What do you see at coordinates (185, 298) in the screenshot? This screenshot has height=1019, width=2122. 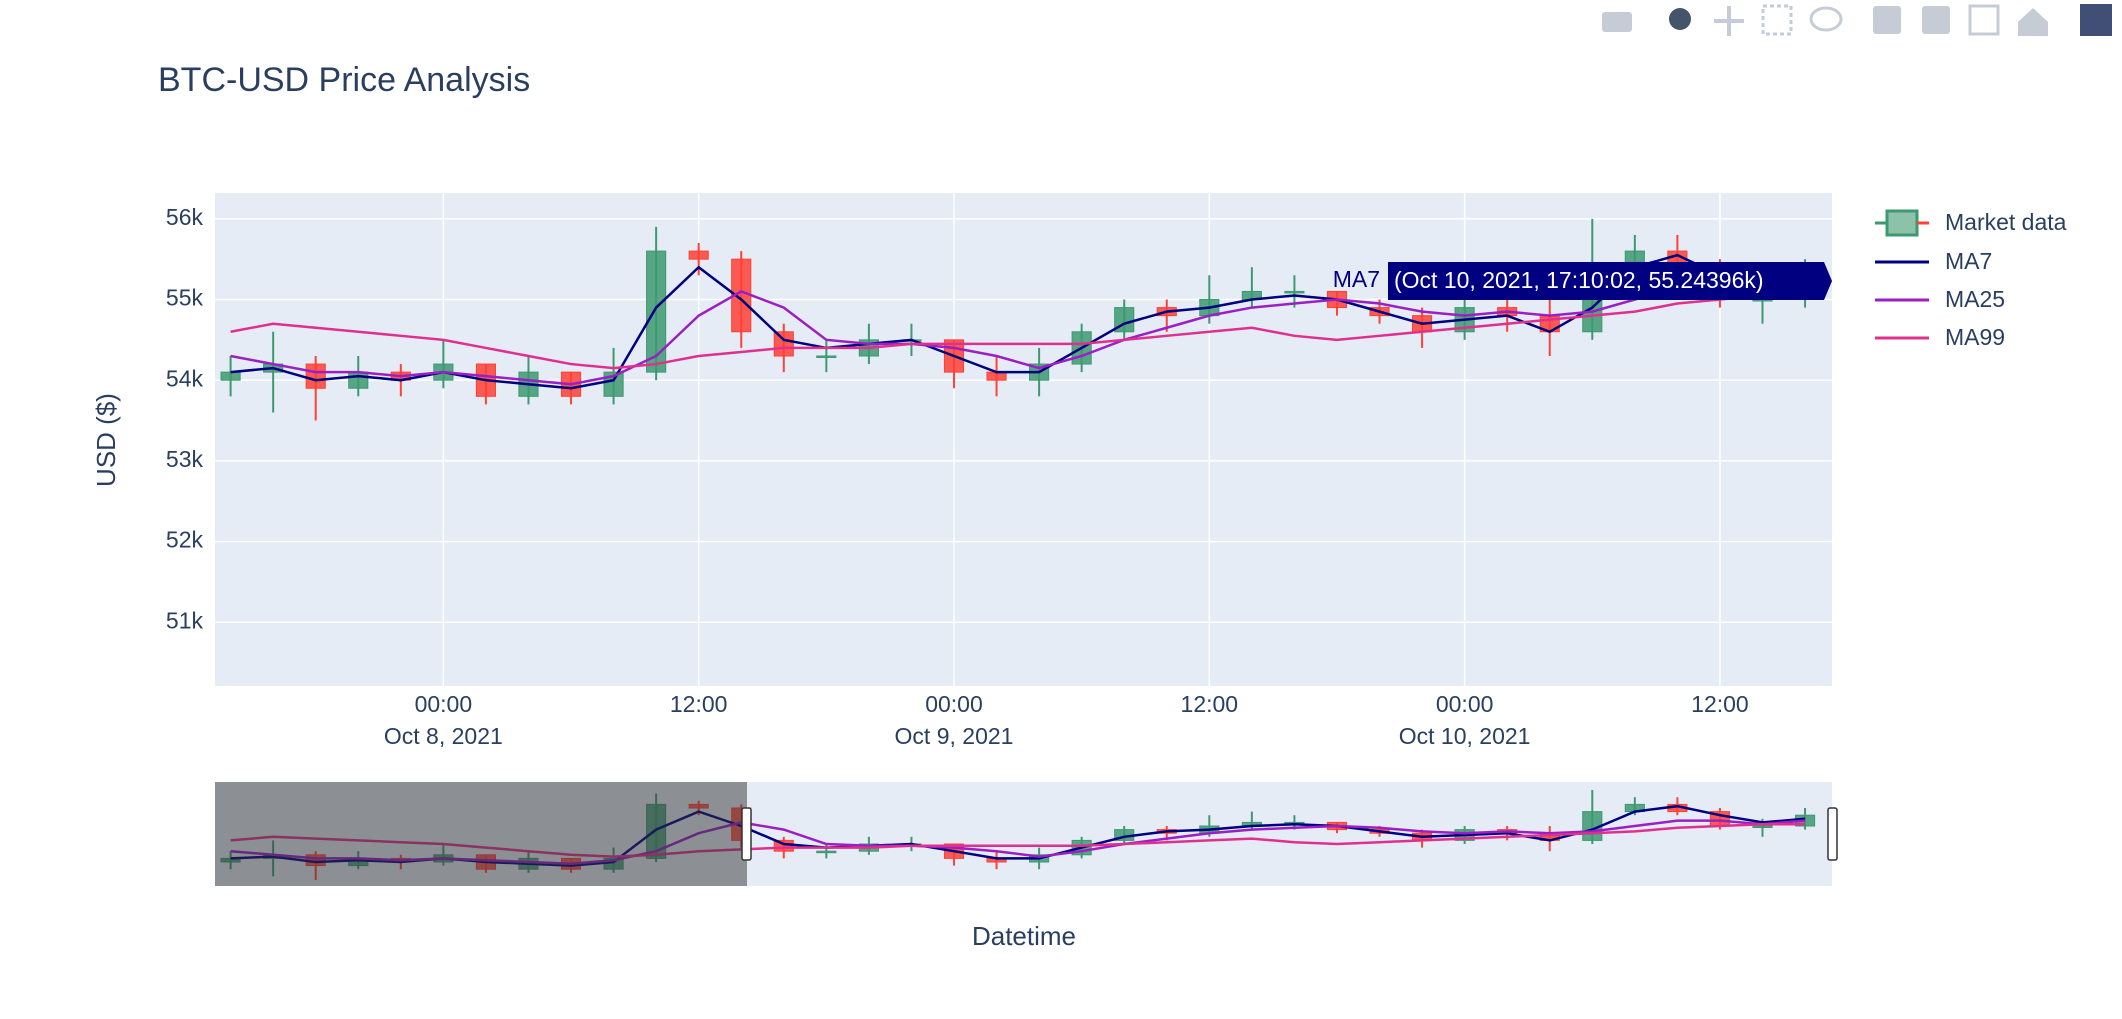 I see `y-tick-label: 55k` at bounding box center [185, 298].